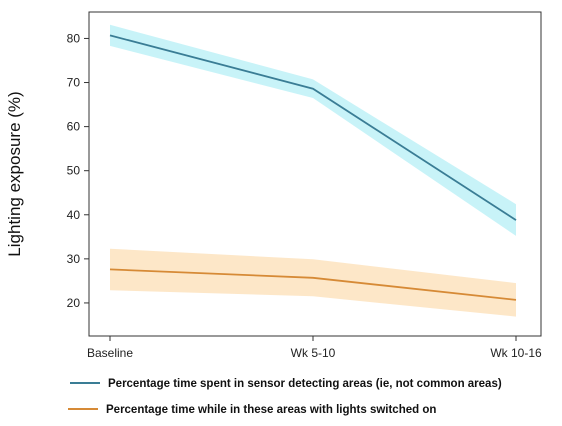 The height and width of the screenshot is (426, 562). What do you see at coordinates (74, 127) in the screenshot?
I see `y-tick-label: 60` at bounding box center [74, 127].